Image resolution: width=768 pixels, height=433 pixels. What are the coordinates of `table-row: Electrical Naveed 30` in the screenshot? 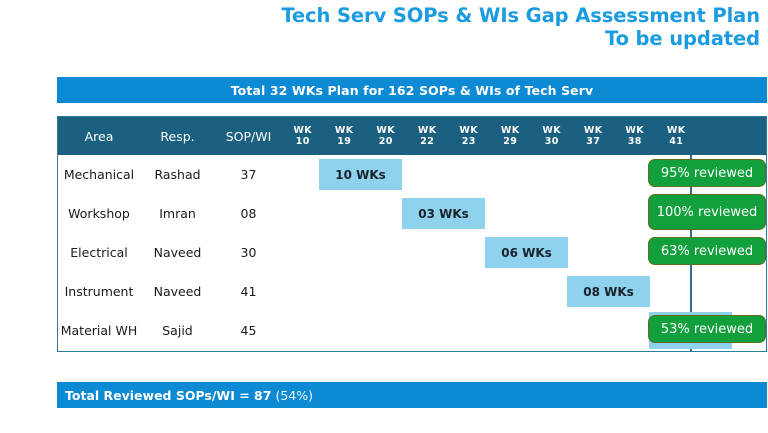 It's located at (412, 252).